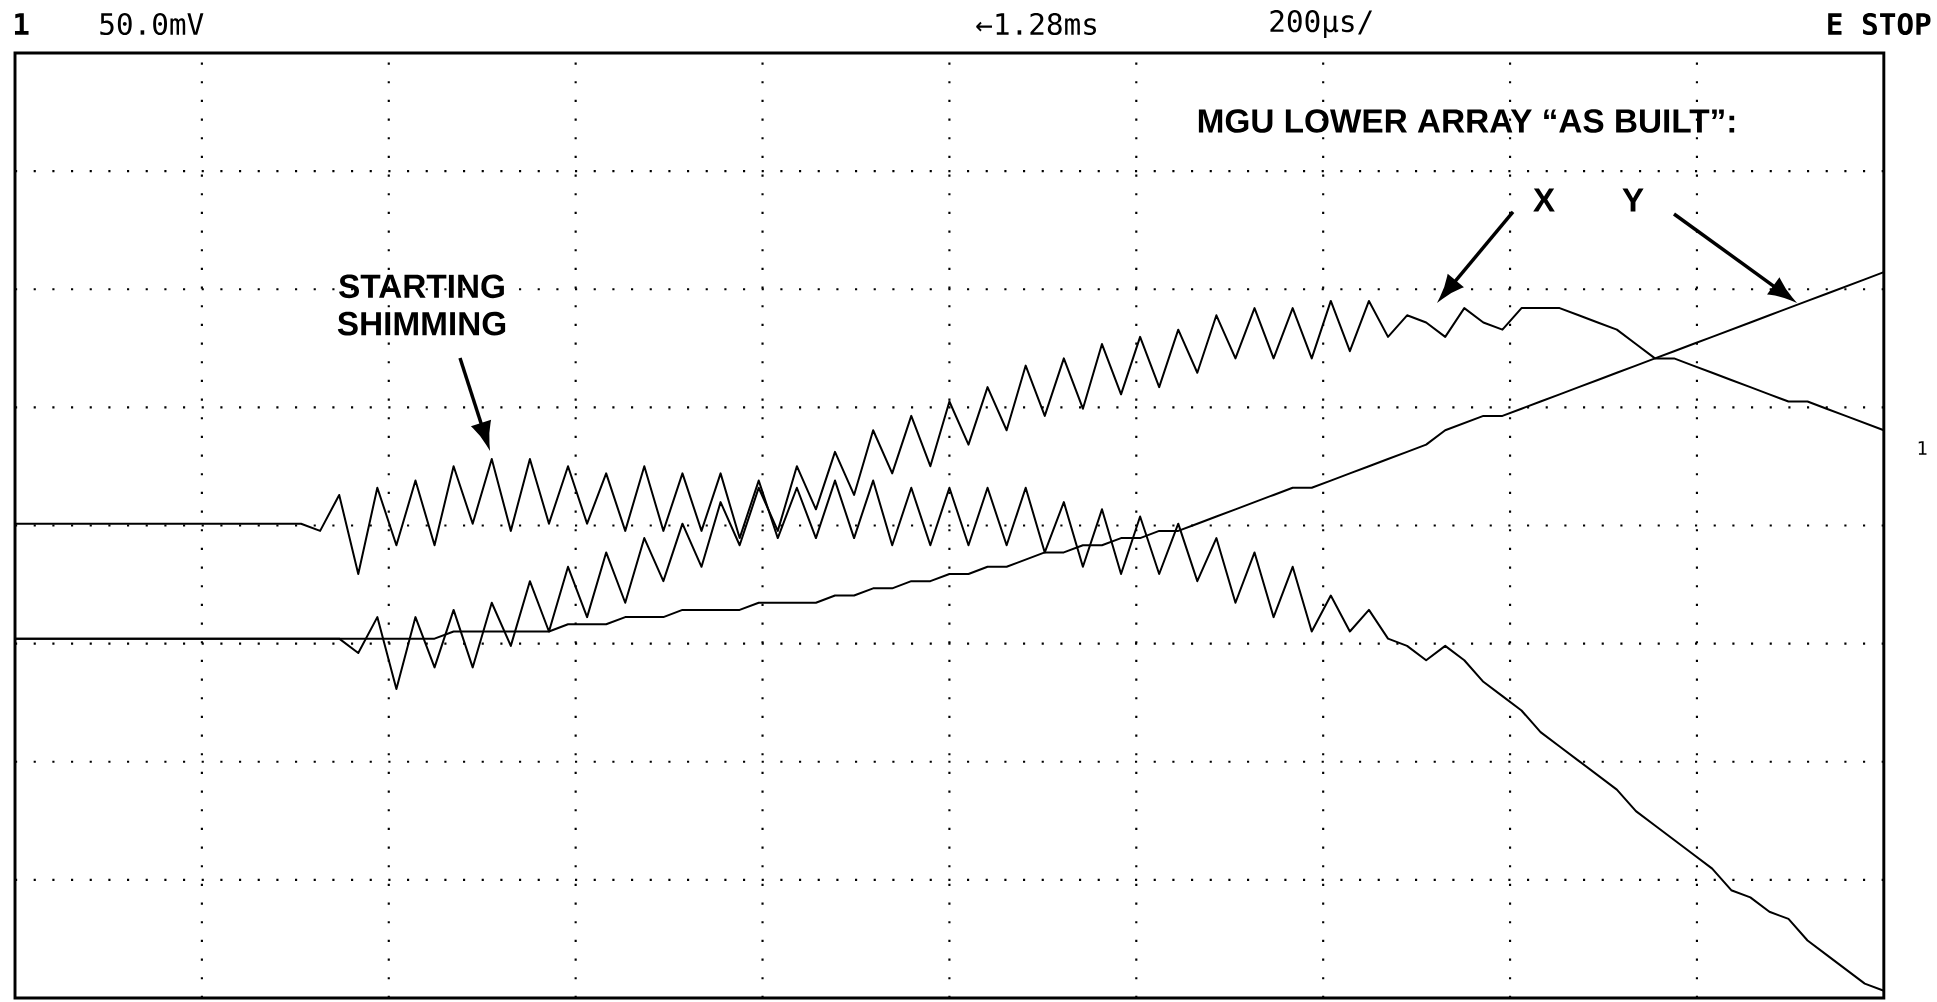 This screenshot has width=1937, height=1002. Describe the element at coordinates (421, 305) in the screenshot. I see `annotation: STARTING SHIMMING` at that location.